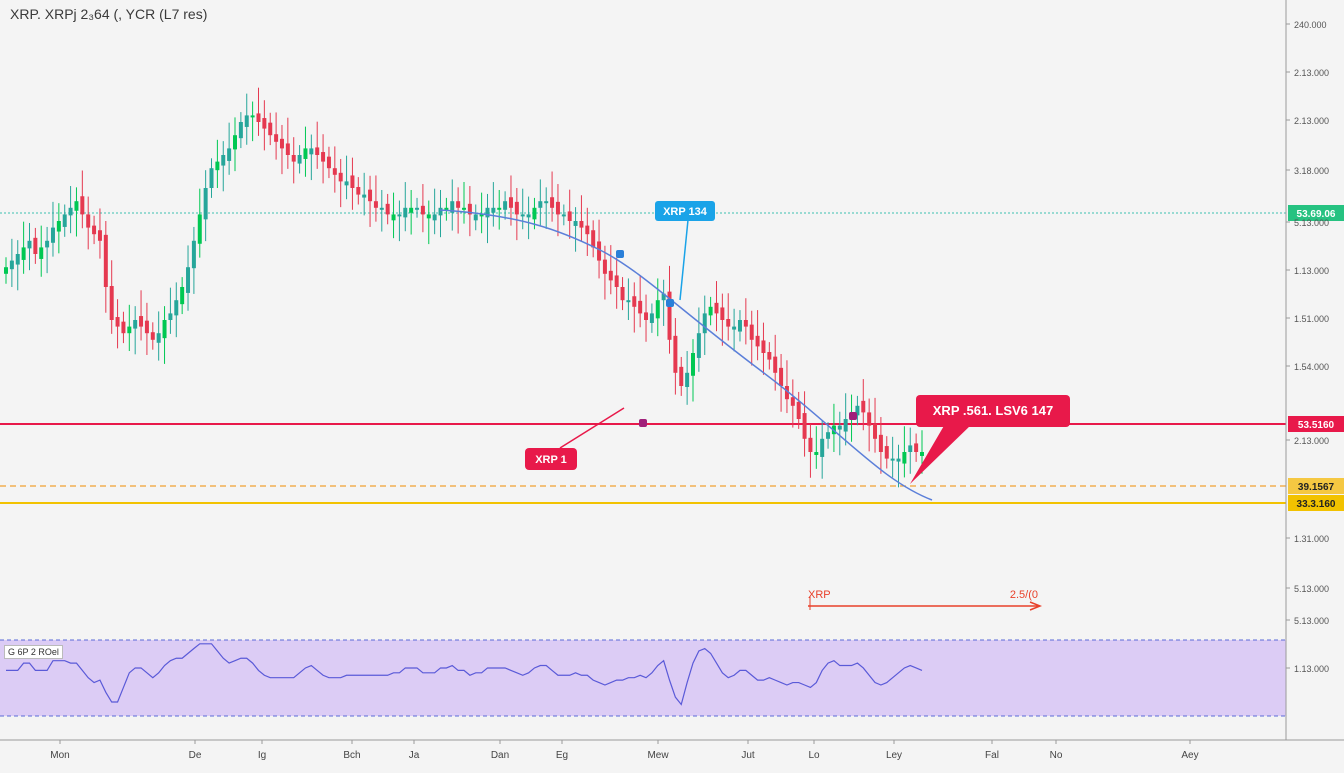 The width and height of the screenshot is (1344, 773). Describe the element at coordinates (1316, 503) in the screenshot. I see `price-tag-yellow-bg` at that location.